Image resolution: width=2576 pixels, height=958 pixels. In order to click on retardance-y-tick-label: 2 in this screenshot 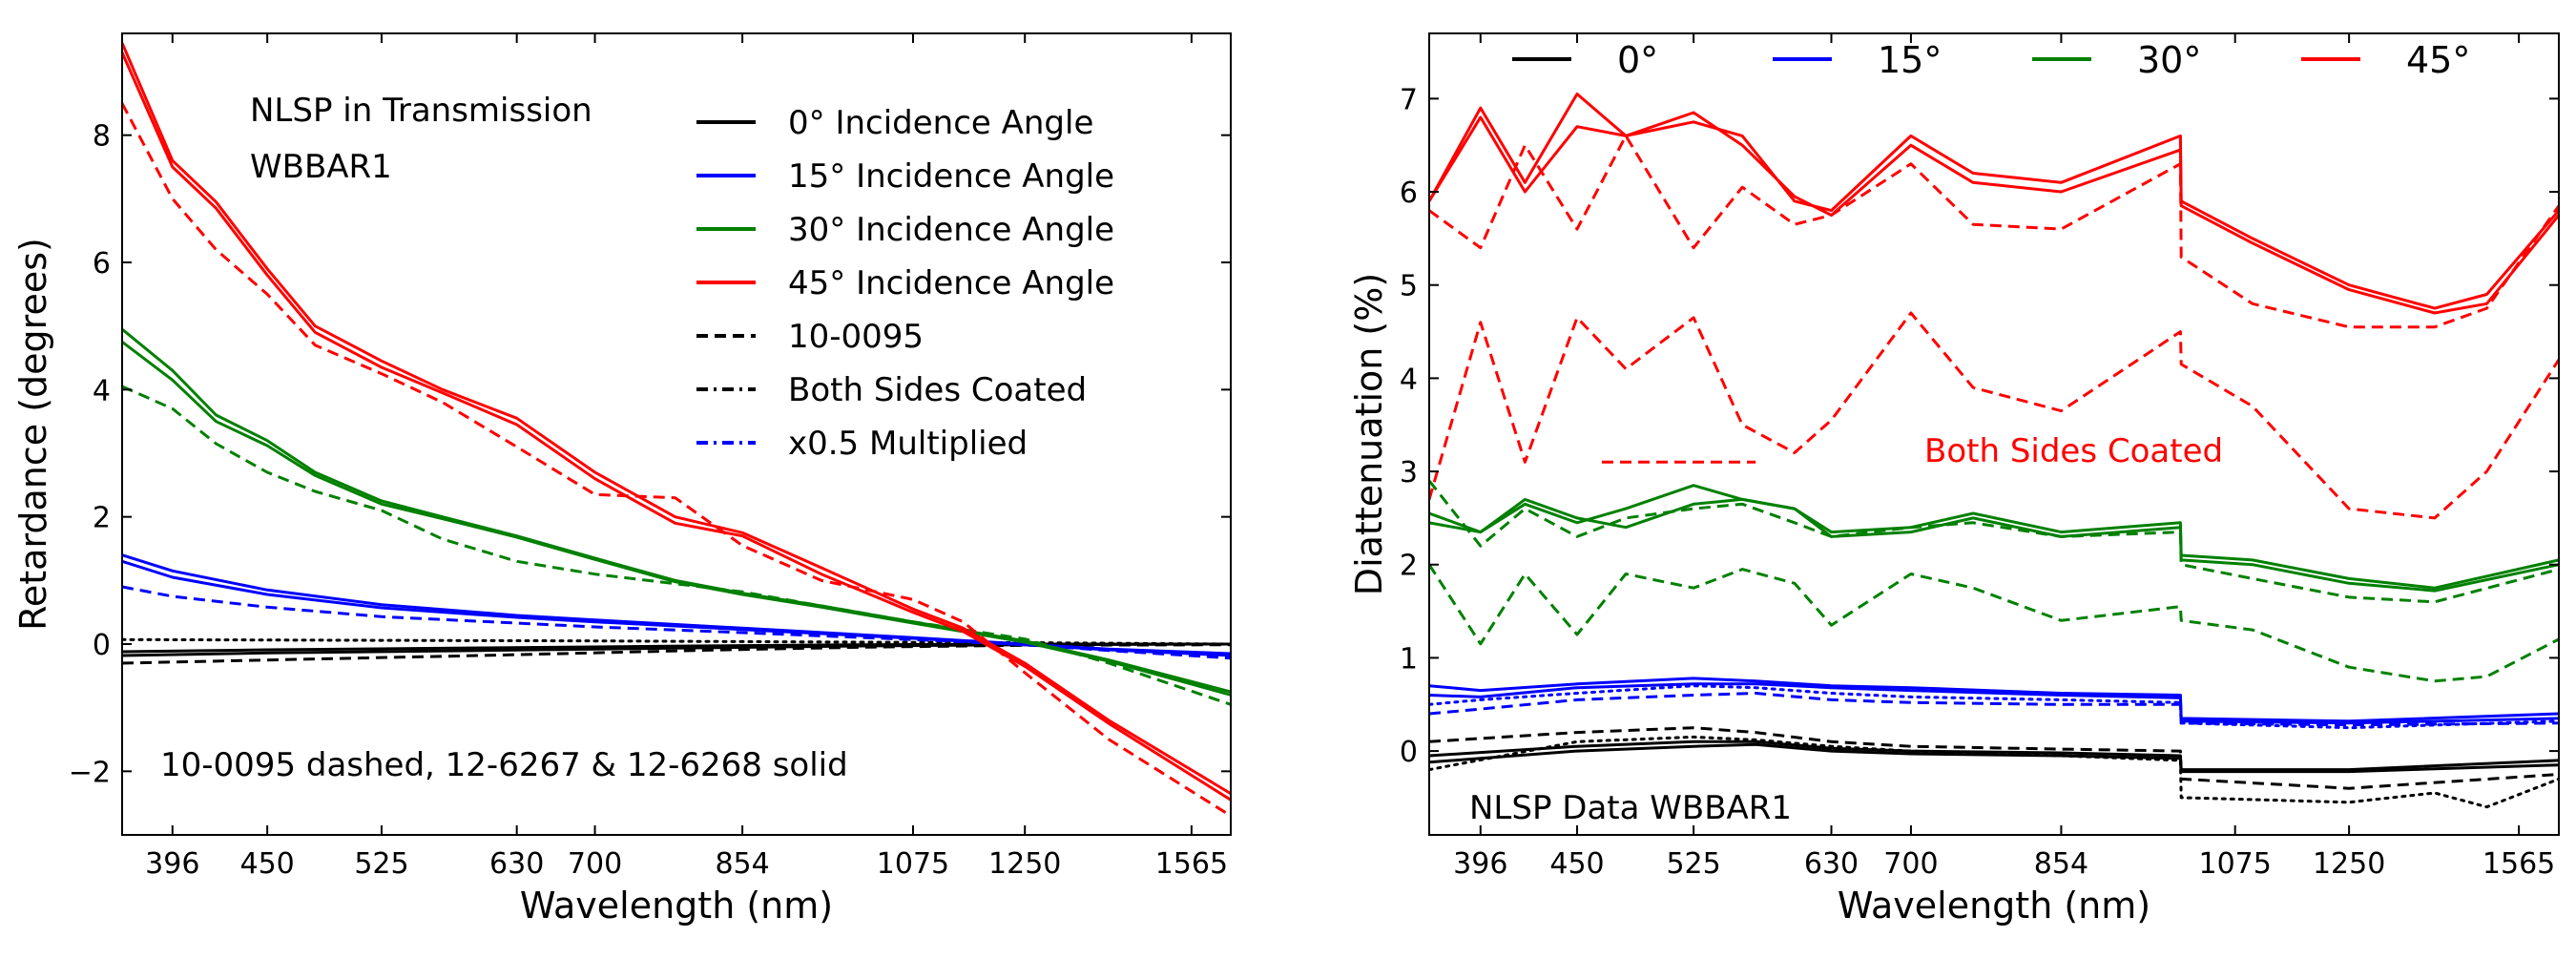, I will do `click(102, 518)`.